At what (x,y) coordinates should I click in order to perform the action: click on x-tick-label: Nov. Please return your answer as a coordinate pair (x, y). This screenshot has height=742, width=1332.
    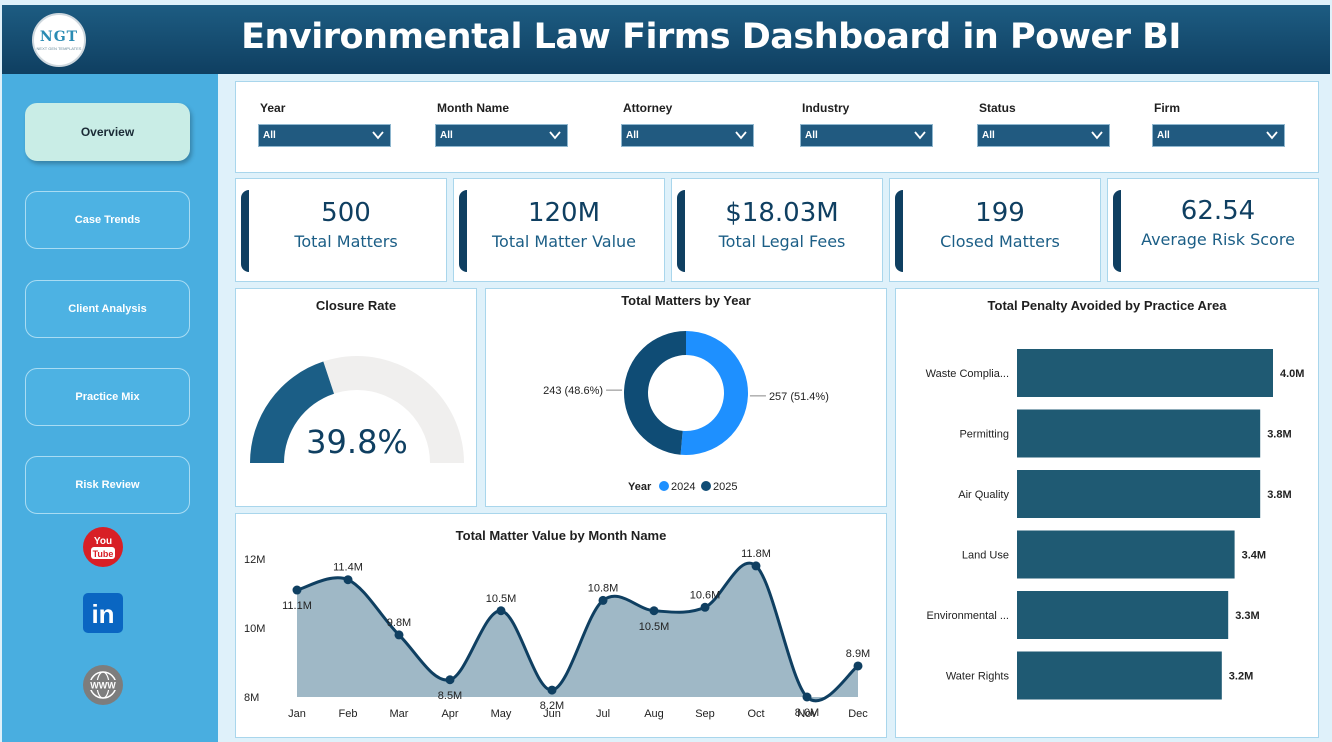
    Looking at the image, I should click on (807, 714).